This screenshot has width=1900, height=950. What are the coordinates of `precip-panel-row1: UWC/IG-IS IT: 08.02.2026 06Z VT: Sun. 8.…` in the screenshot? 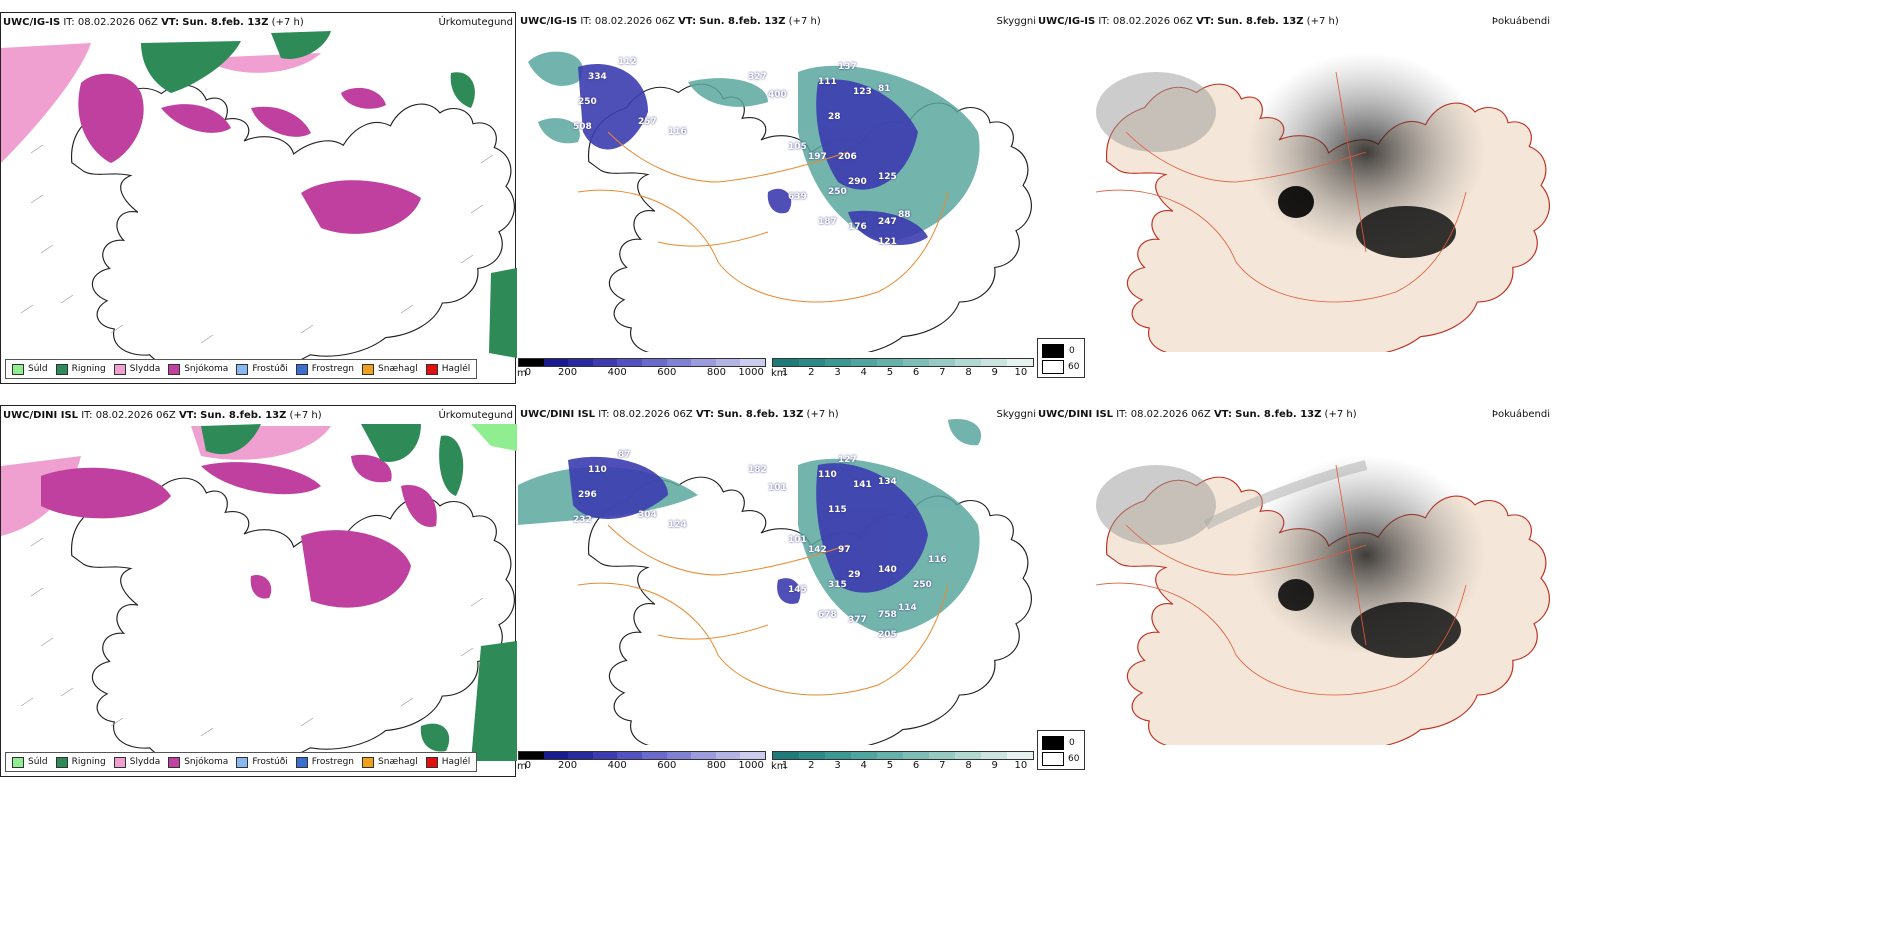 It's located at (258, 198).